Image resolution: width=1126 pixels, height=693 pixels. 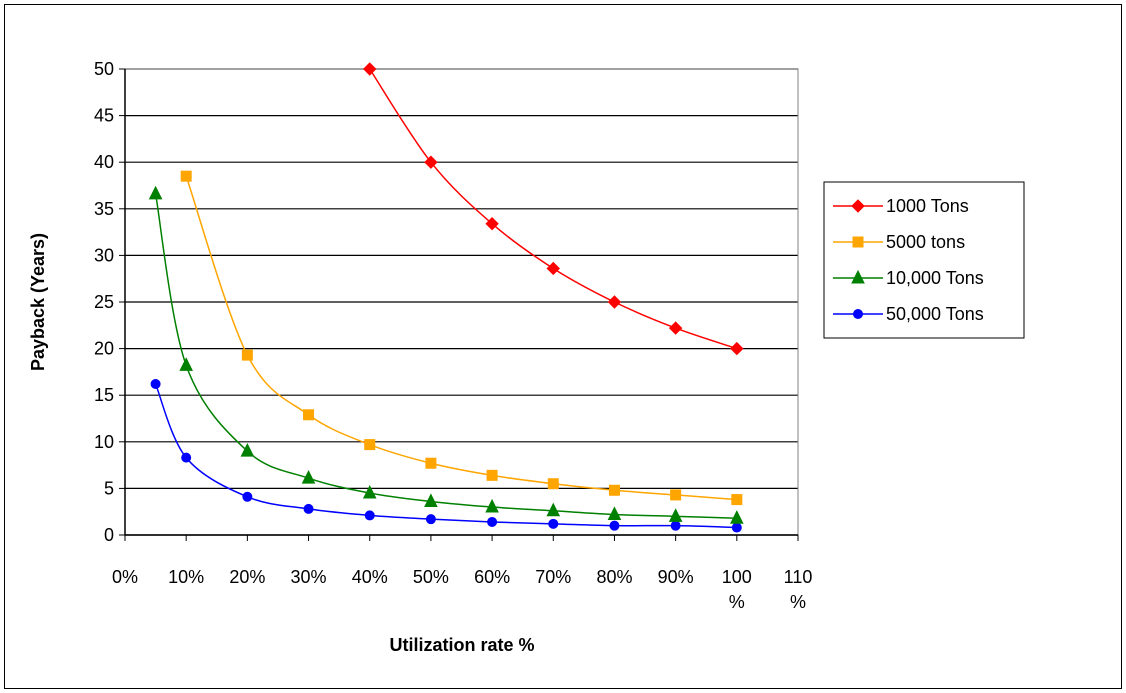 What do you see at coordinates (925, 242) in the screenshot?
I see `legend-label: 5000 tons` at bounding box center [925, 242].